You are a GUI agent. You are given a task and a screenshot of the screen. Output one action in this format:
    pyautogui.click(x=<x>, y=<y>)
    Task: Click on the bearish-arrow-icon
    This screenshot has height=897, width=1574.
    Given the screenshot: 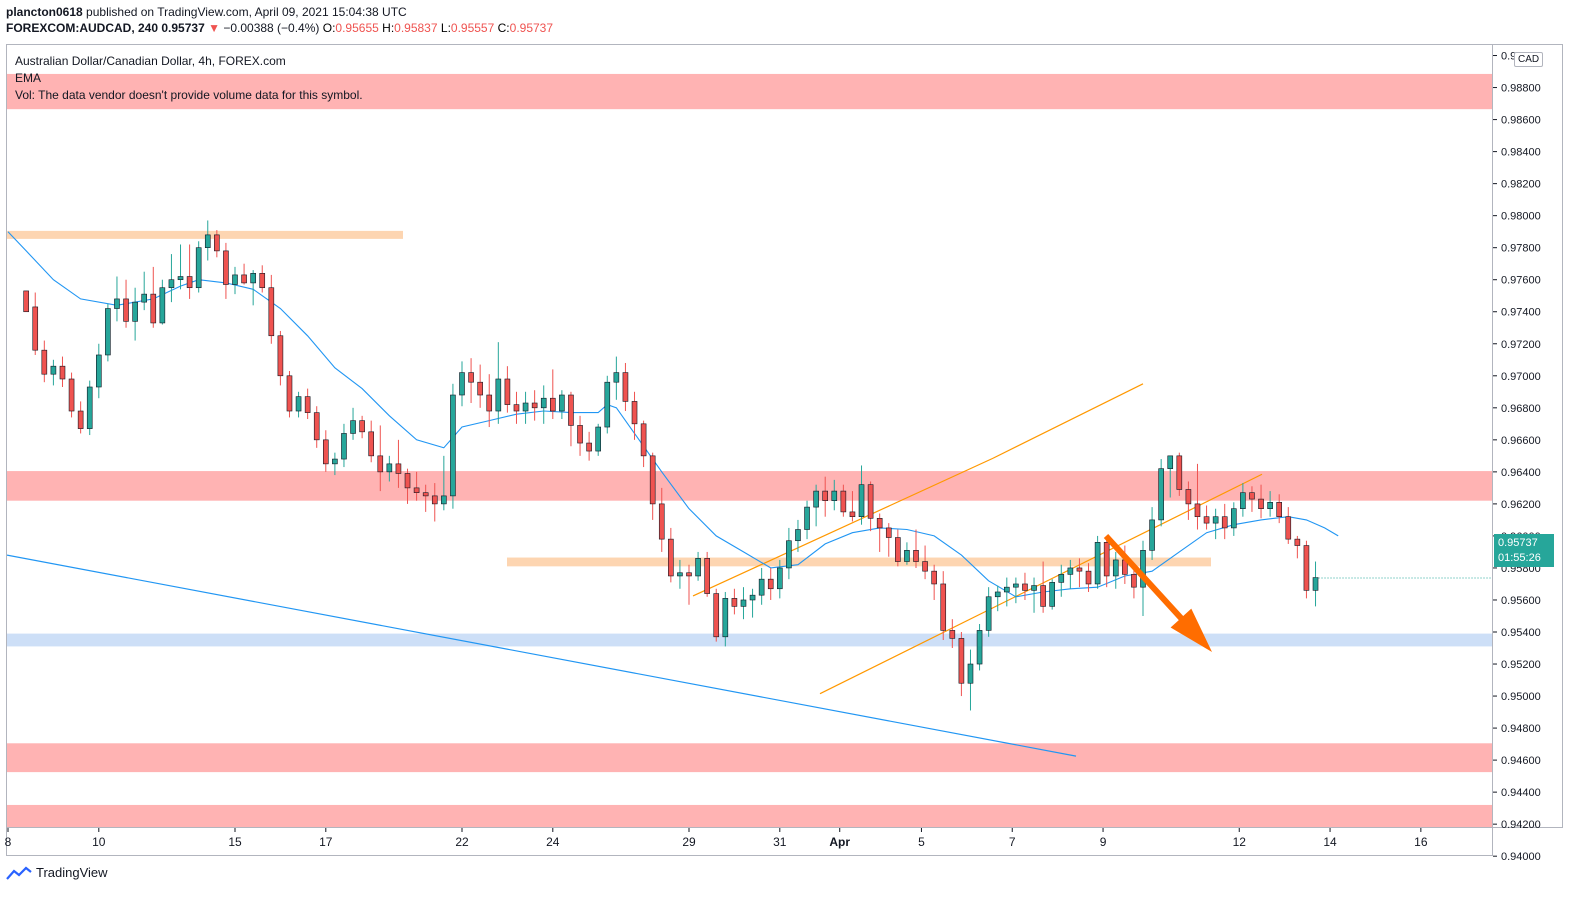 What is the action you would take?
    pyautogui.click(x=1157, y=593)
    